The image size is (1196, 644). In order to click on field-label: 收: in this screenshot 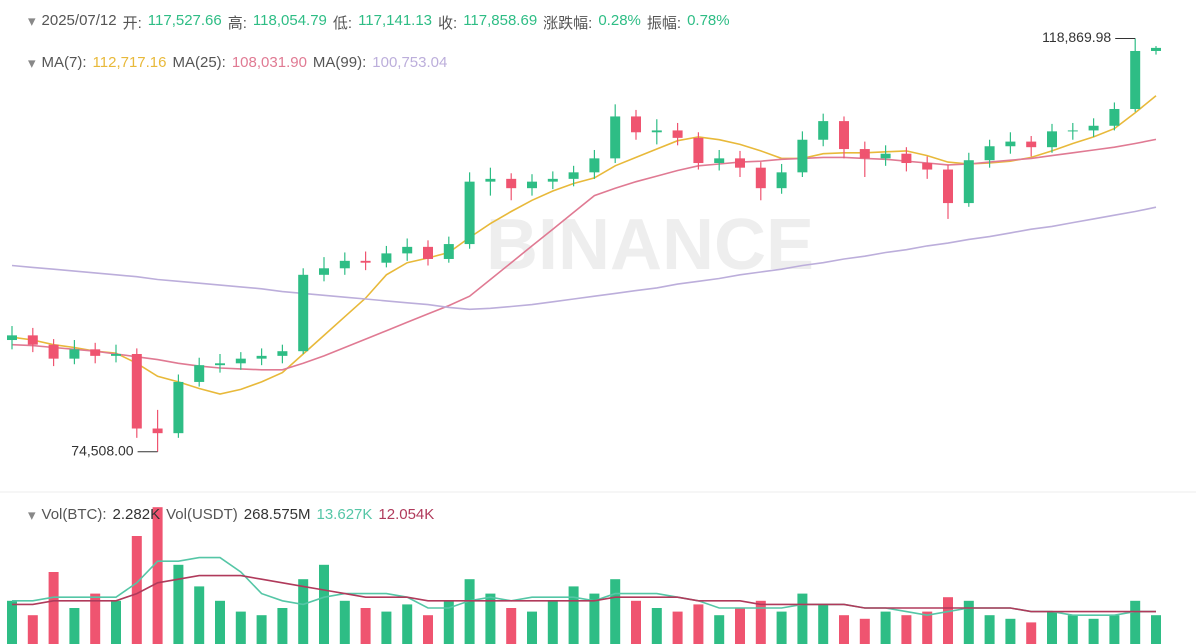, I will do `click(448, 23)`.